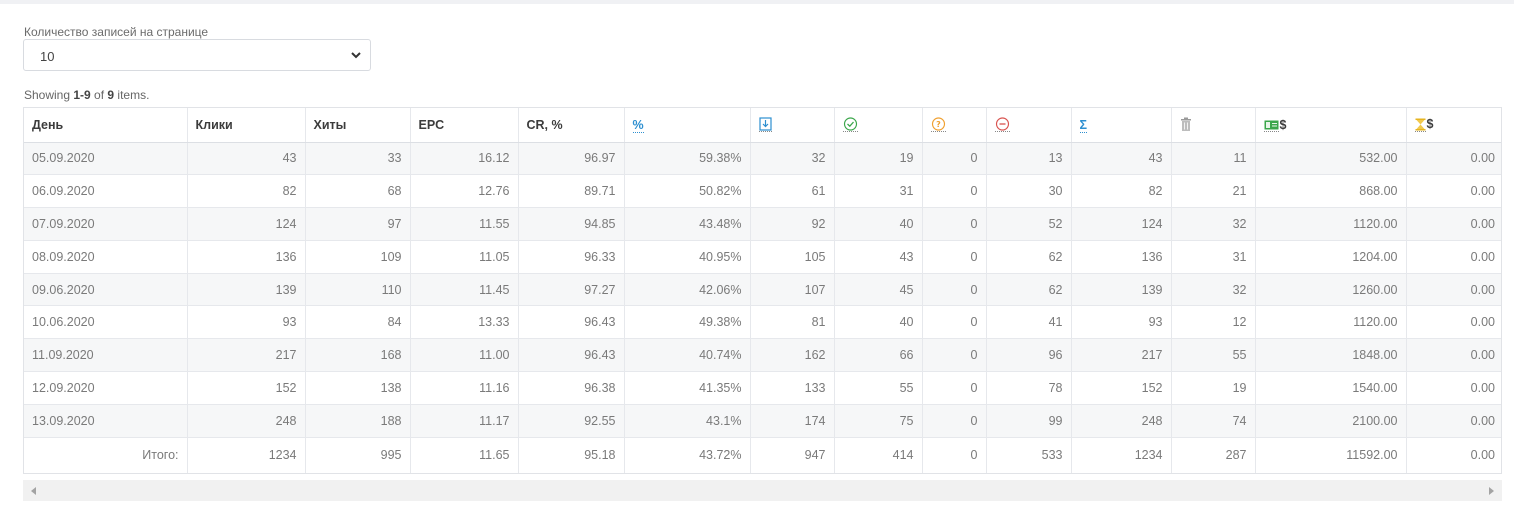  What do you see at coordinates (1121, 455) in the screenshot?
I see `totals-cell-sum: 1234` at bounding box center [1121, 455].